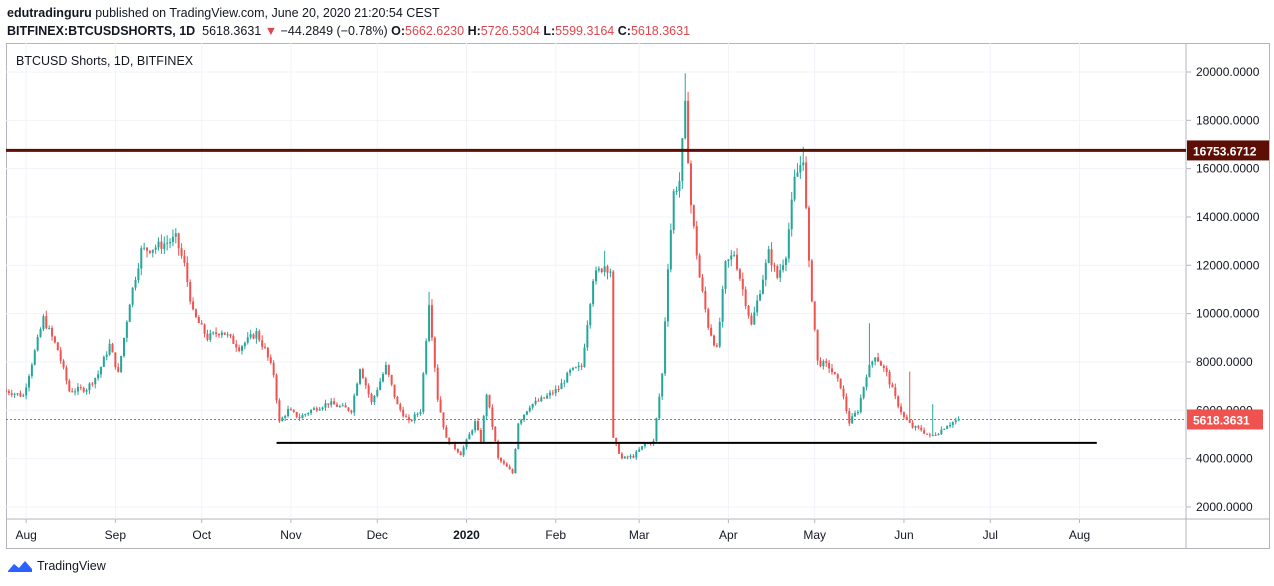 This screenshot has width=1274, height=586. Describe the element at coordinates (555, 535) in the screenshot. I see `x-tick-label: Feb` at that location.